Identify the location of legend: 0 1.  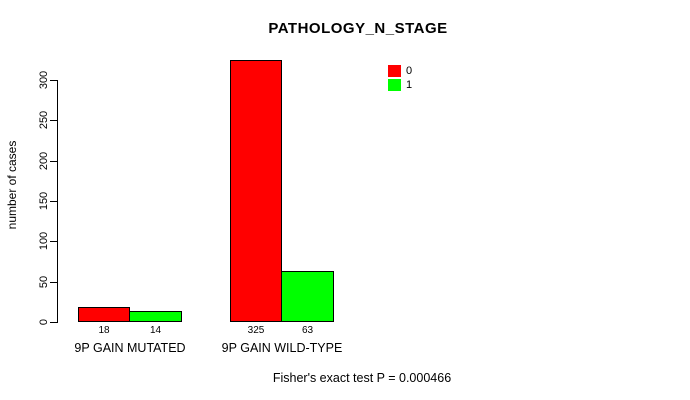
(400, 79).